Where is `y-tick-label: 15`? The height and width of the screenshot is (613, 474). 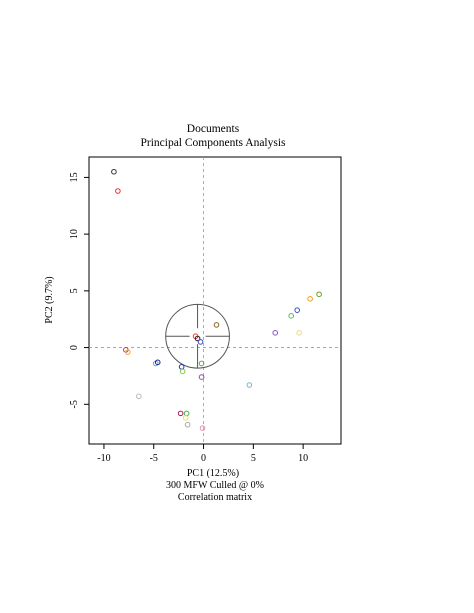
y-tick-label: 15 is located at coordinates (74, 177).